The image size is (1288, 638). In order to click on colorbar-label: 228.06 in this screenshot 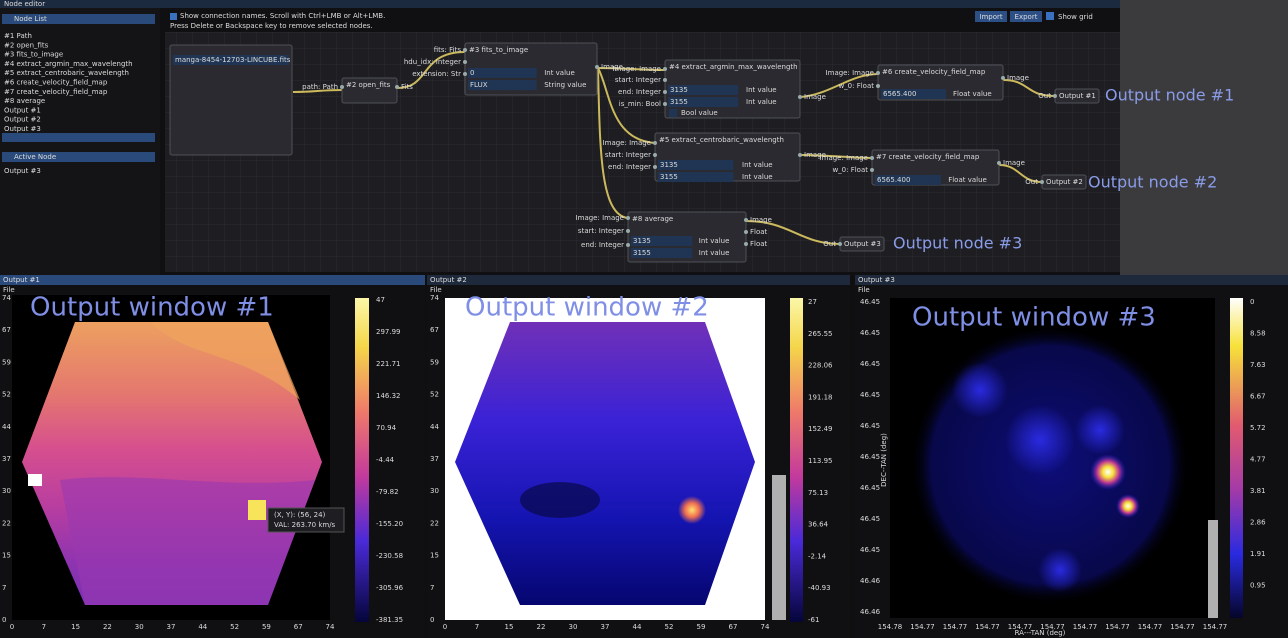, I will do `click(820, 366)`.